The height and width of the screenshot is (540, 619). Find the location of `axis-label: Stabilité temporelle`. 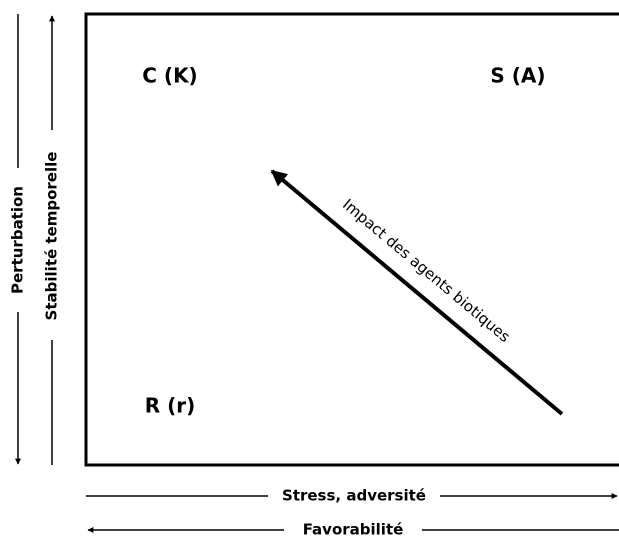

axis-label: Stabilité temporelle is located at coordinates (52, 236).